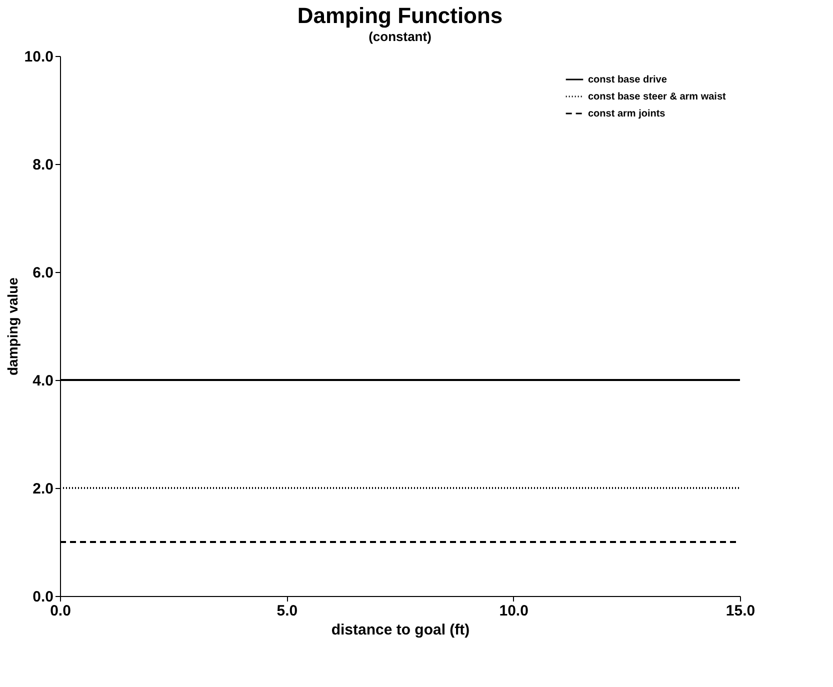  What do you see at coordinates (60, 611) in the screenshot?
I see `x-tick-label: 0.0` at bounding box center [60, 611].